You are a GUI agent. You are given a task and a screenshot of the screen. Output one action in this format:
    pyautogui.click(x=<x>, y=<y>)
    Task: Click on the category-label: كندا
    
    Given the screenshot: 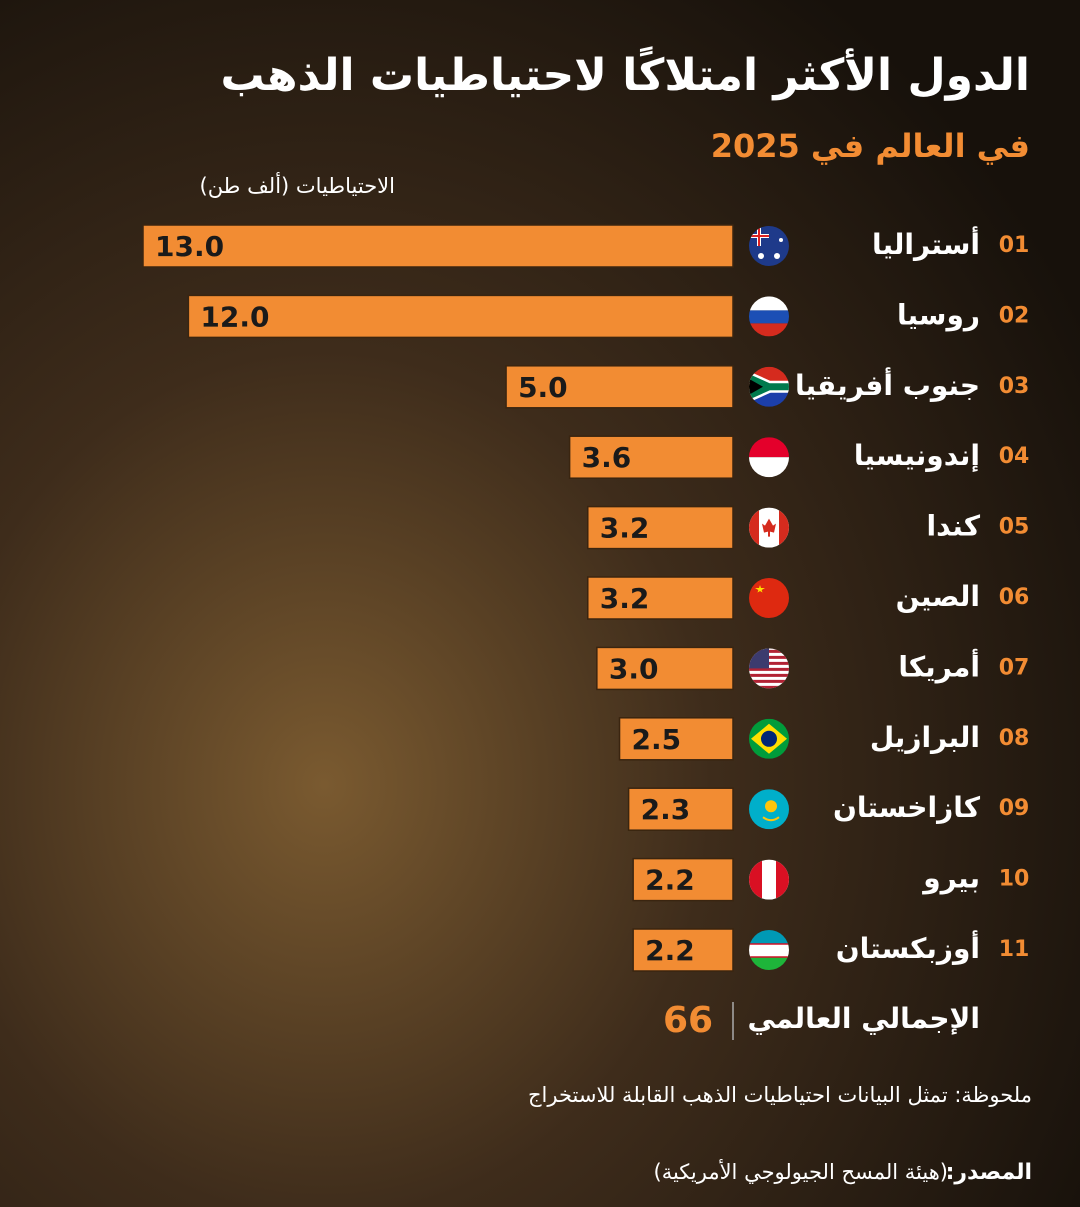 What is the action you would take?
    pyautogui.click(x=954, y=526)
    